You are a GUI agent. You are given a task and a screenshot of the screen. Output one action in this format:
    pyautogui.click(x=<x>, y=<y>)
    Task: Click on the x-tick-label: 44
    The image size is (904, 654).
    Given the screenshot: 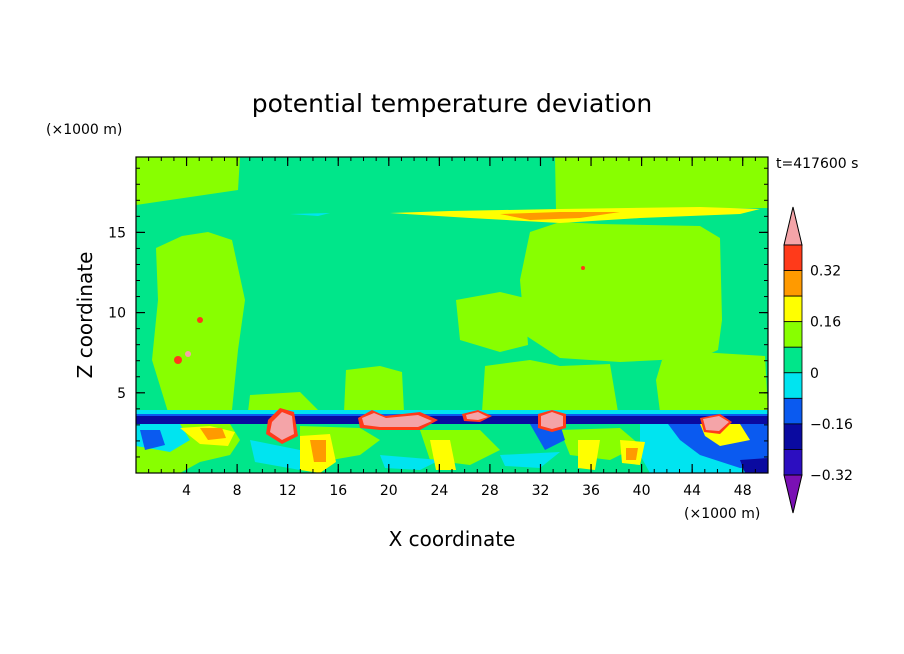 What is the action you would take?
    pyautogui.click(x=692, y=491)
    